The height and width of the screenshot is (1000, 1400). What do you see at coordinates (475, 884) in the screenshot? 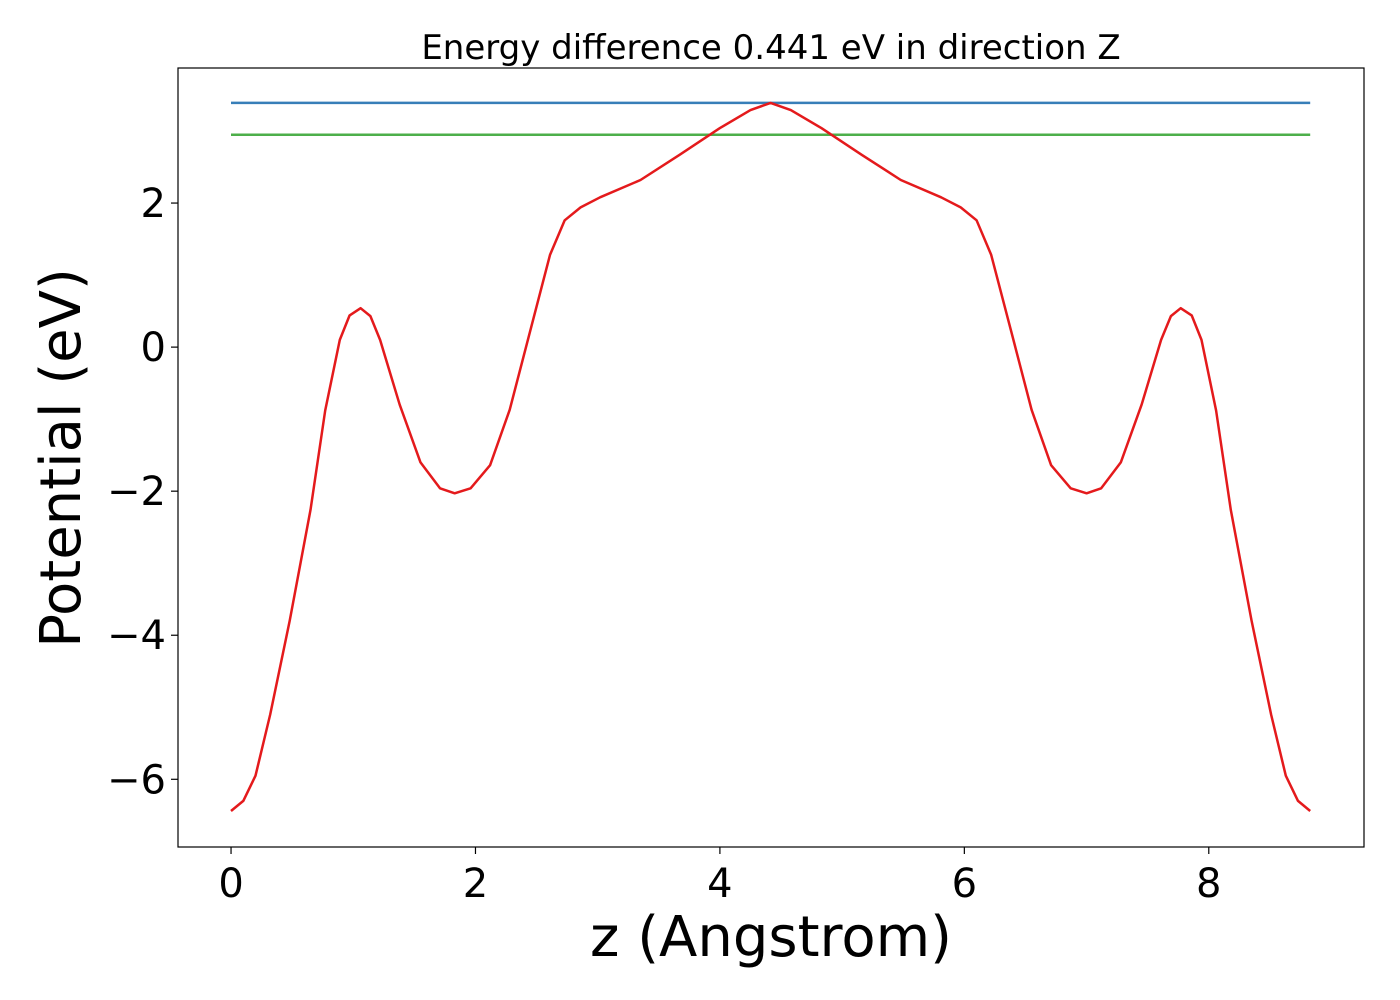
I see `x-tick-label: 2` at bounding box center [475, 884].